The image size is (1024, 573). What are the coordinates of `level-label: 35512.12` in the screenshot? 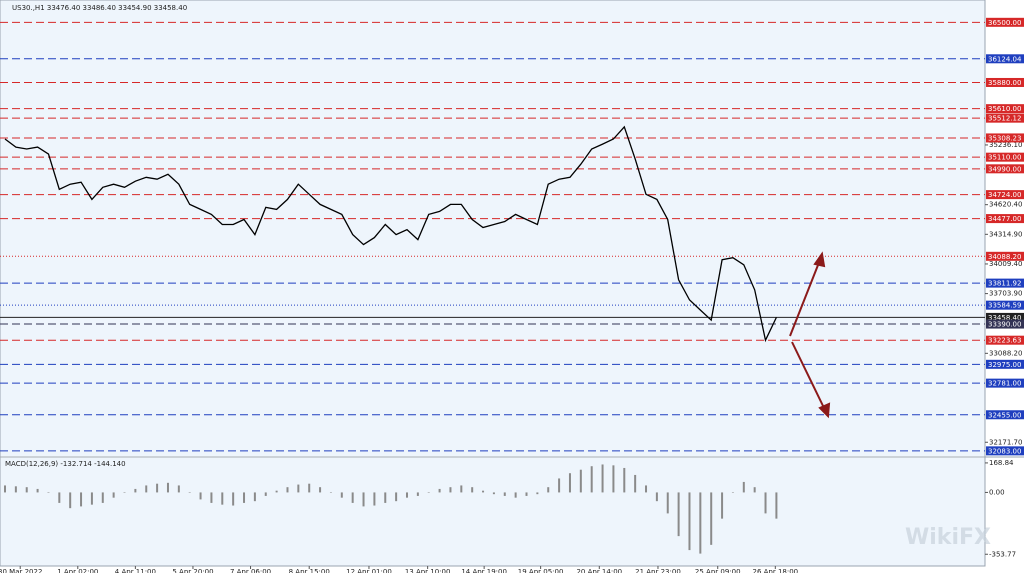 It's located at (1004, 119).